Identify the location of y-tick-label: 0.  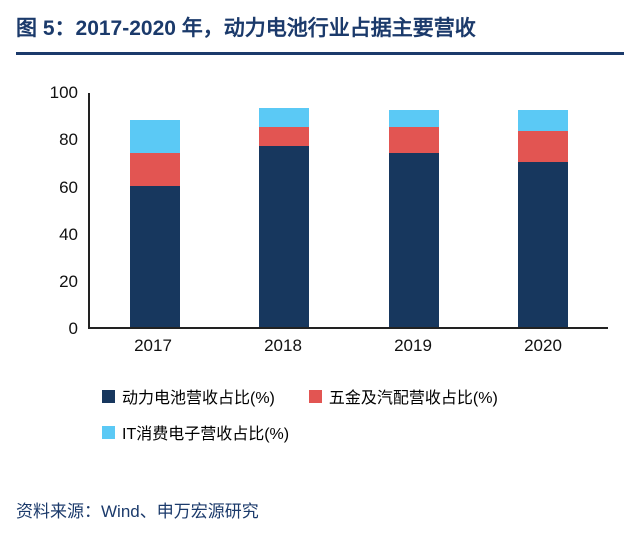
(73, 329).